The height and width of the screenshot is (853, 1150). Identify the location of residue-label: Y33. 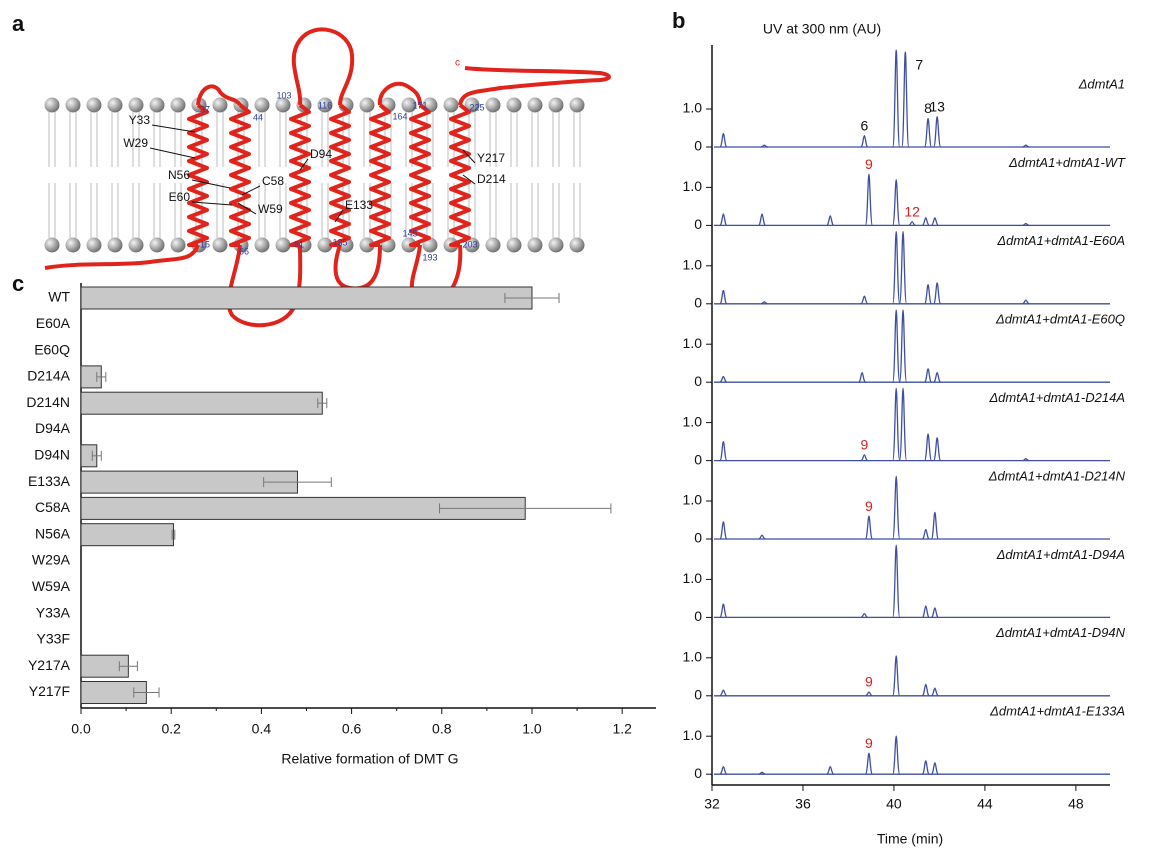
(140, 120).